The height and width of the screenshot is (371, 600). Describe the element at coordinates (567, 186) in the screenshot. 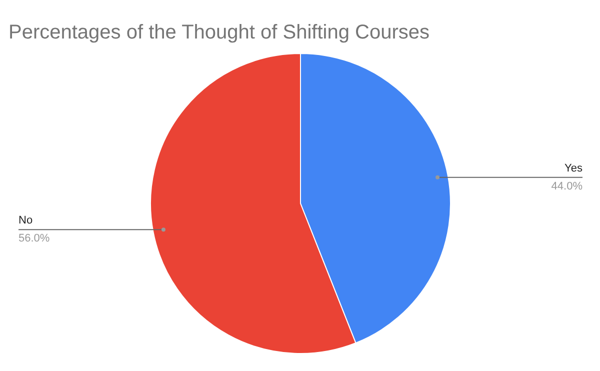

I see `data-label: 44.0%` at that location.